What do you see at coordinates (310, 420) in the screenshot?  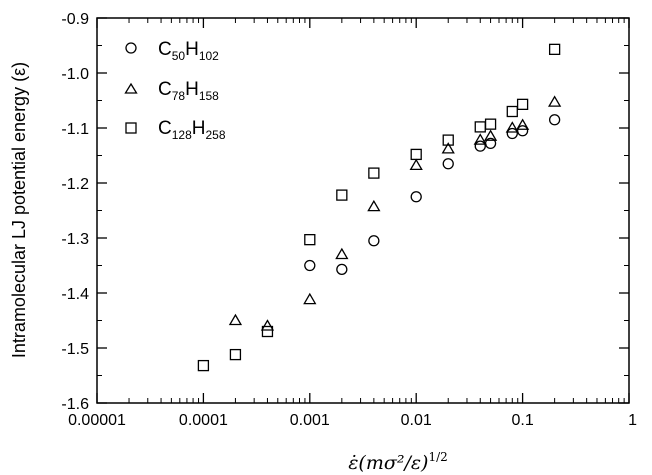 I see `x-tick-label: 0.001` at bounding box center [310, 420].